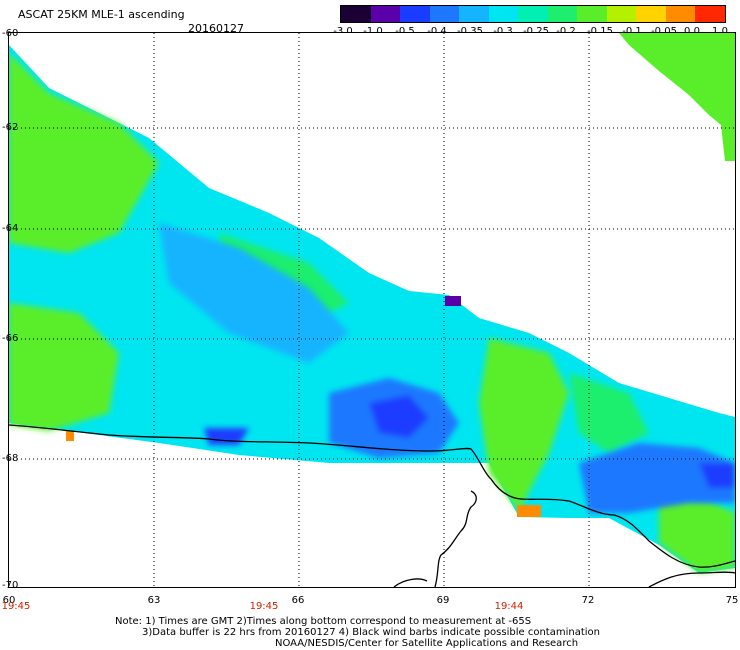  I want to click on wind-field-blue-core, so click(399, 416).